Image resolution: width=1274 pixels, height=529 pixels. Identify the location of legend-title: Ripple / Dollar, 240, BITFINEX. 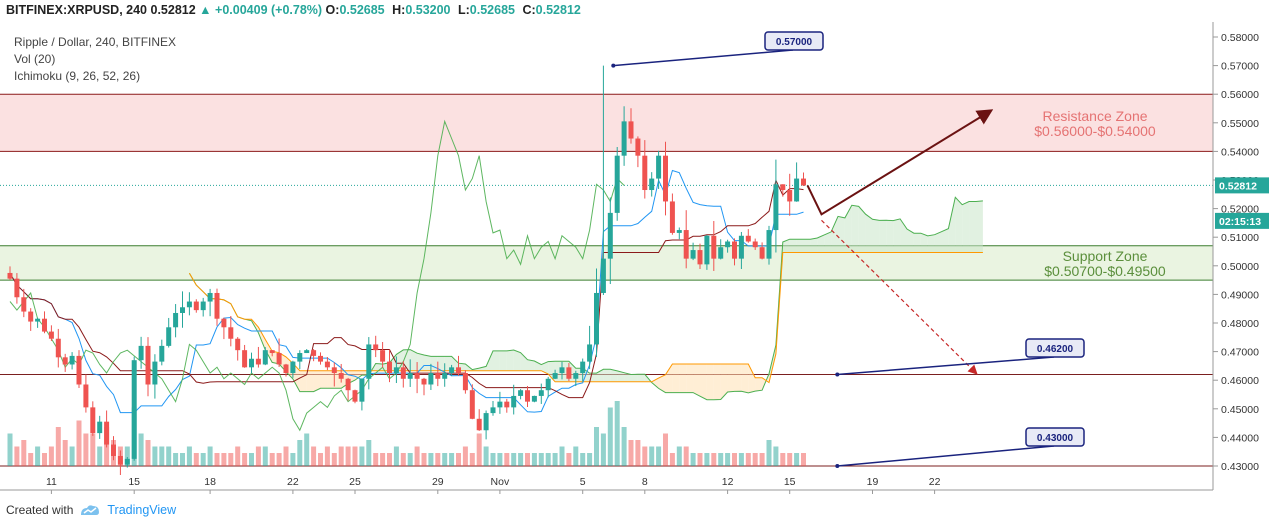
(95, 42).